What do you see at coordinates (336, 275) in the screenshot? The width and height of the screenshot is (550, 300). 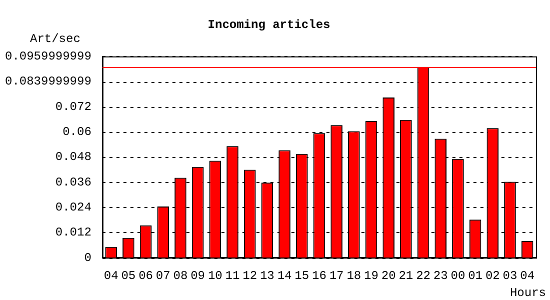 I see `x-tick-label: 17` at bounding box center [336, 275].